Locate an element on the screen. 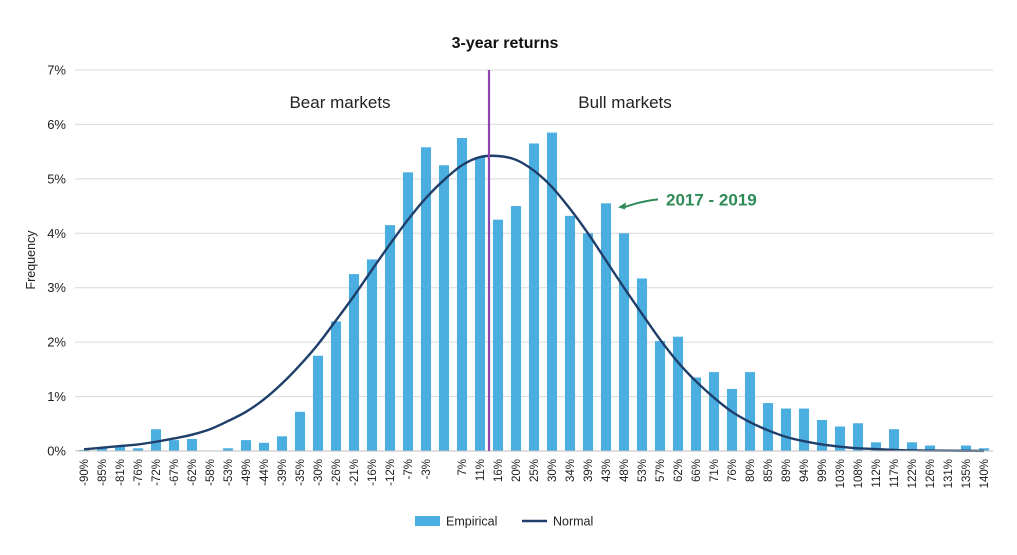 The height and width of the screenshot is (555, 1017). x-tick-label: 117% is located at coordinates (895, 473).